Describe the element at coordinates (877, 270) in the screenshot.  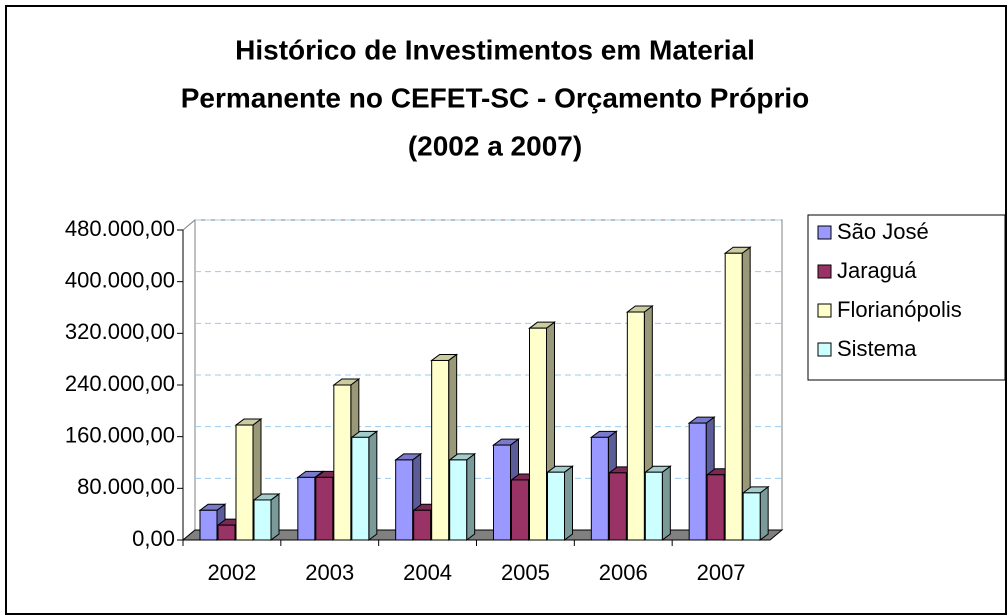
I see `legend-label: Jaraguá` at that location.